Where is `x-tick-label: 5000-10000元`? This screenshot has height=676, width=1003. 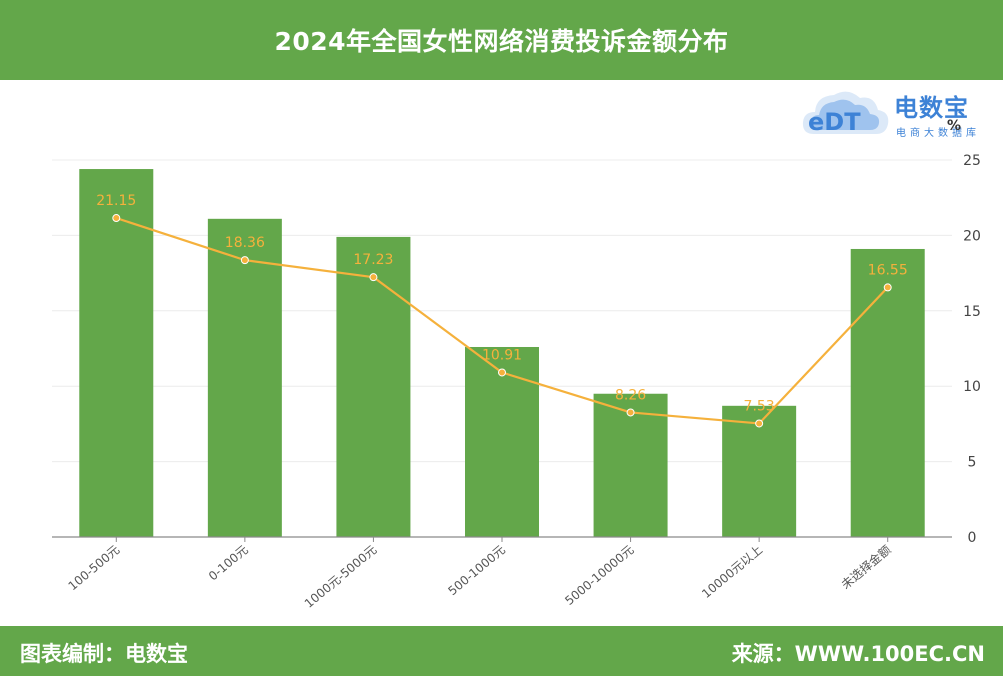
x-tick-label: 5000-10000元 is located at coordinates (599, 575).